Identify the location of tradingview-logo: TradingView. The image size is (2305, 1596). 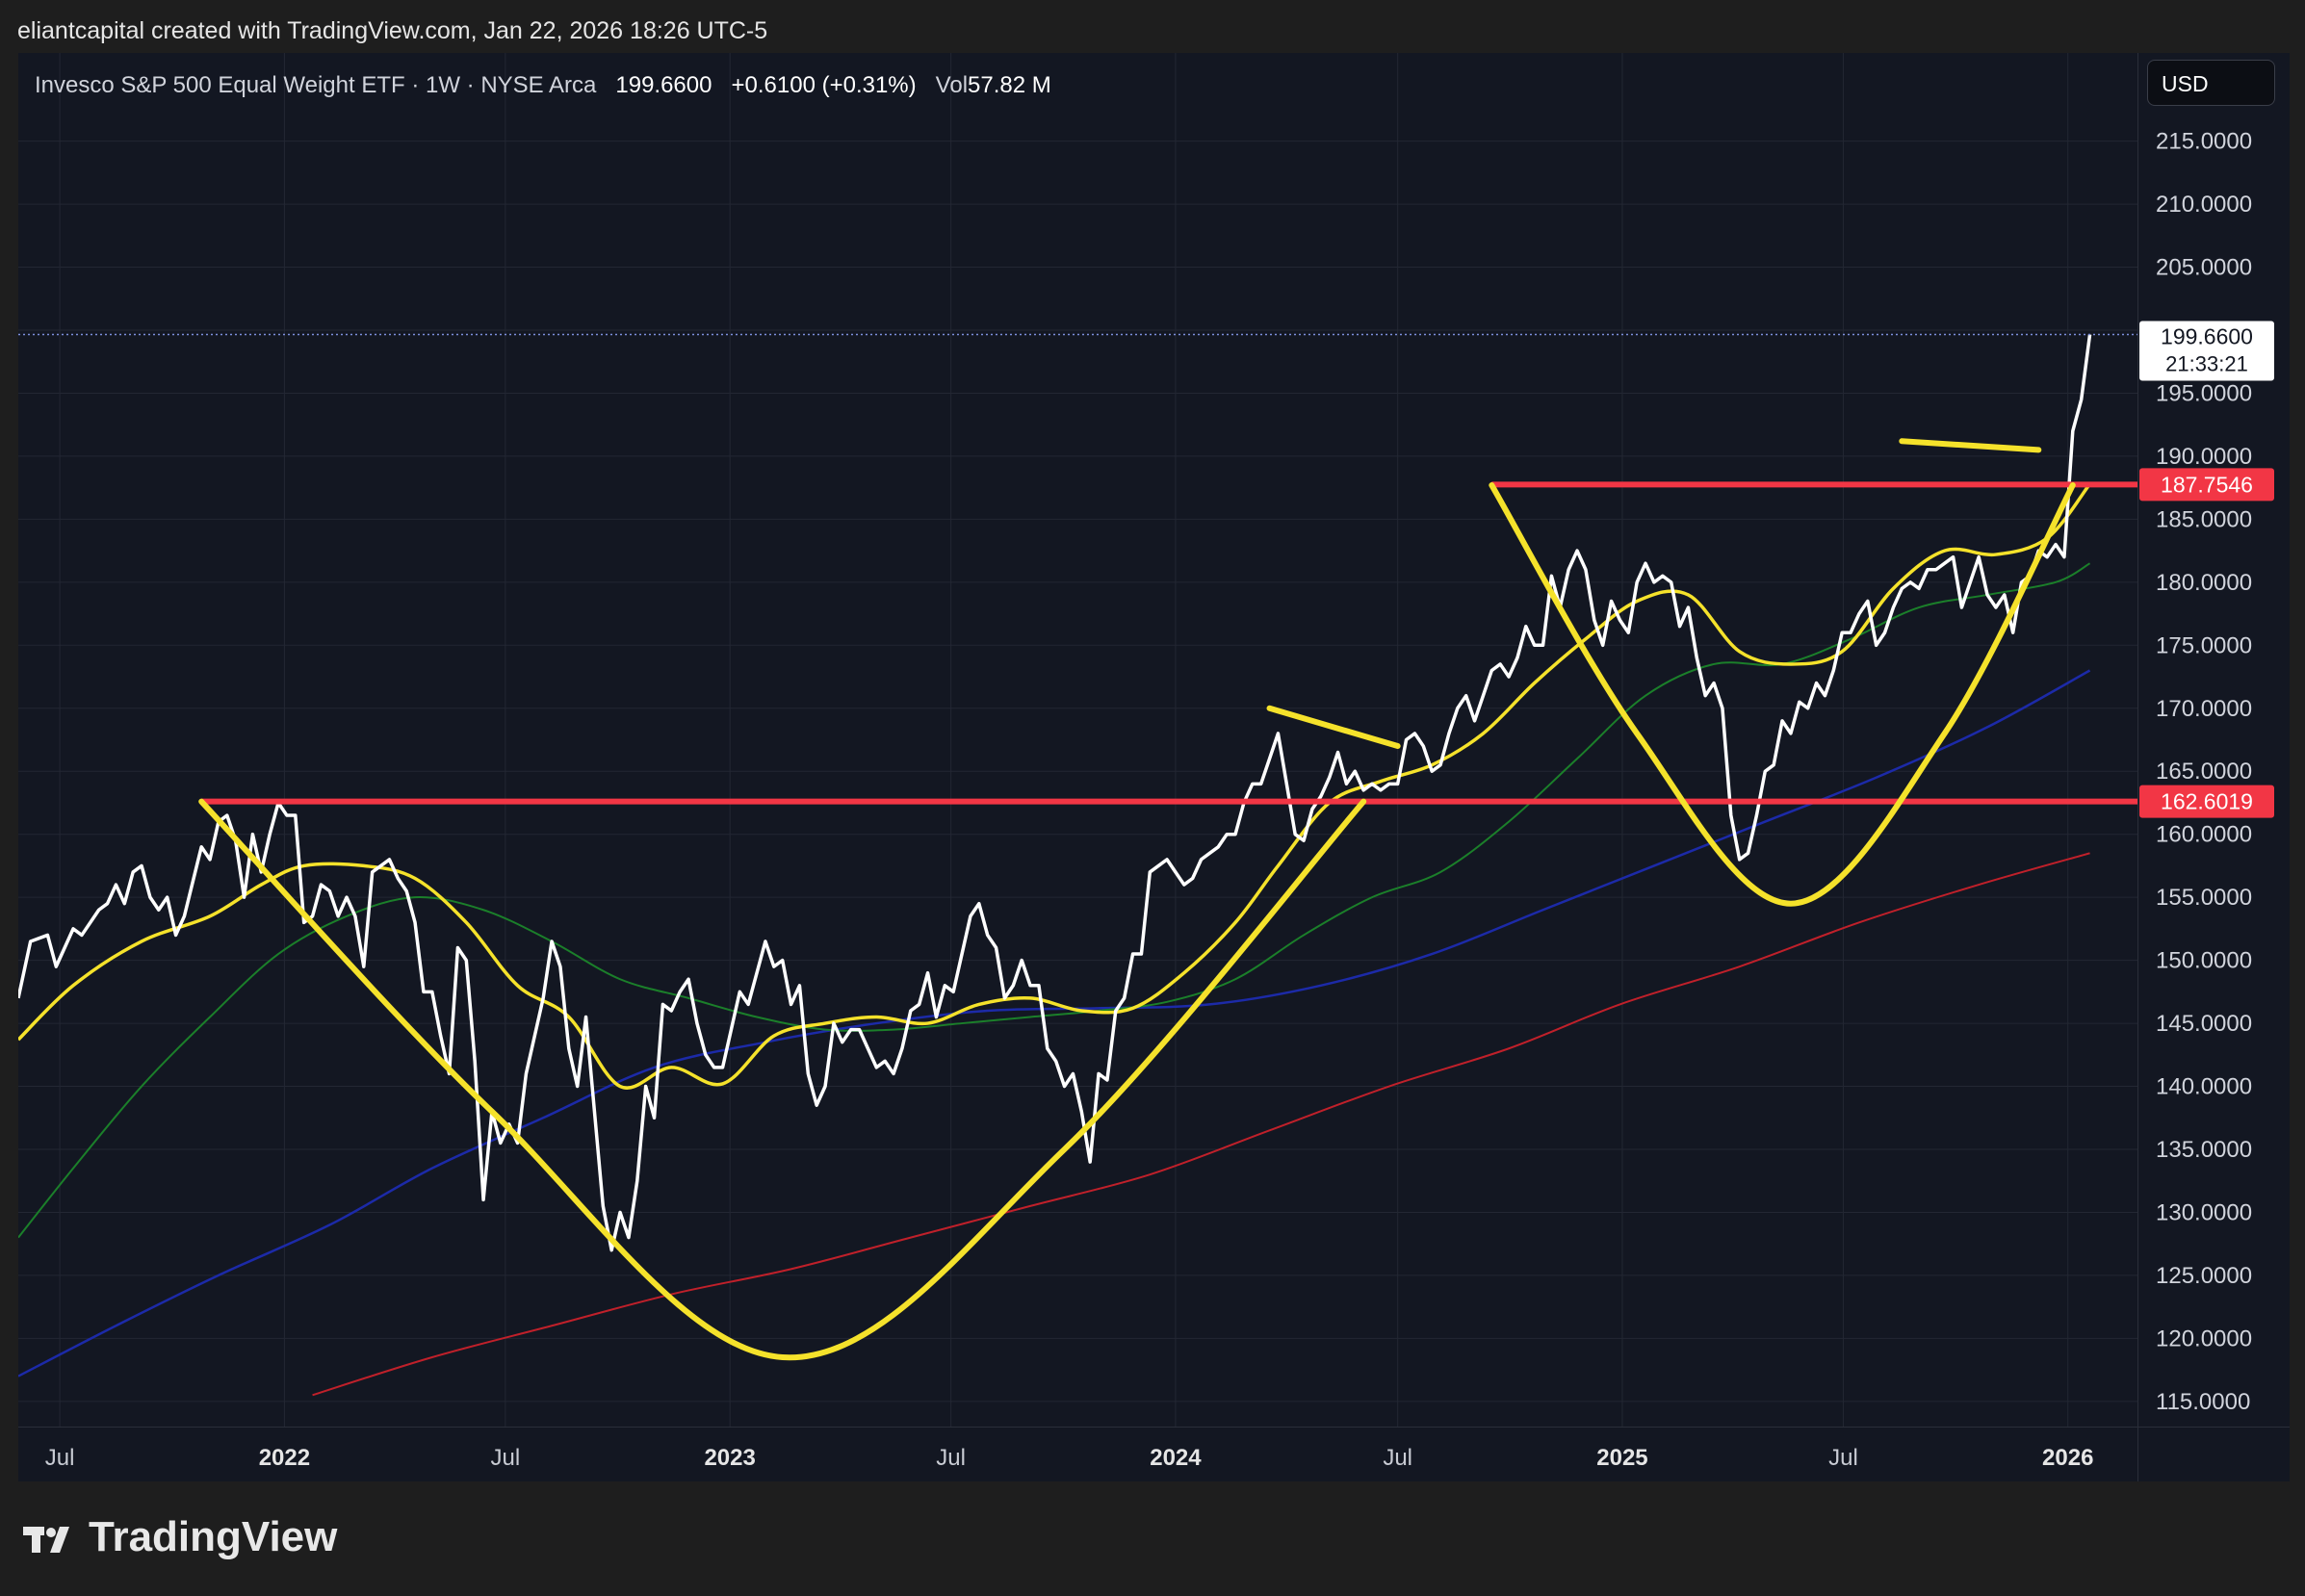
(180, 1537).